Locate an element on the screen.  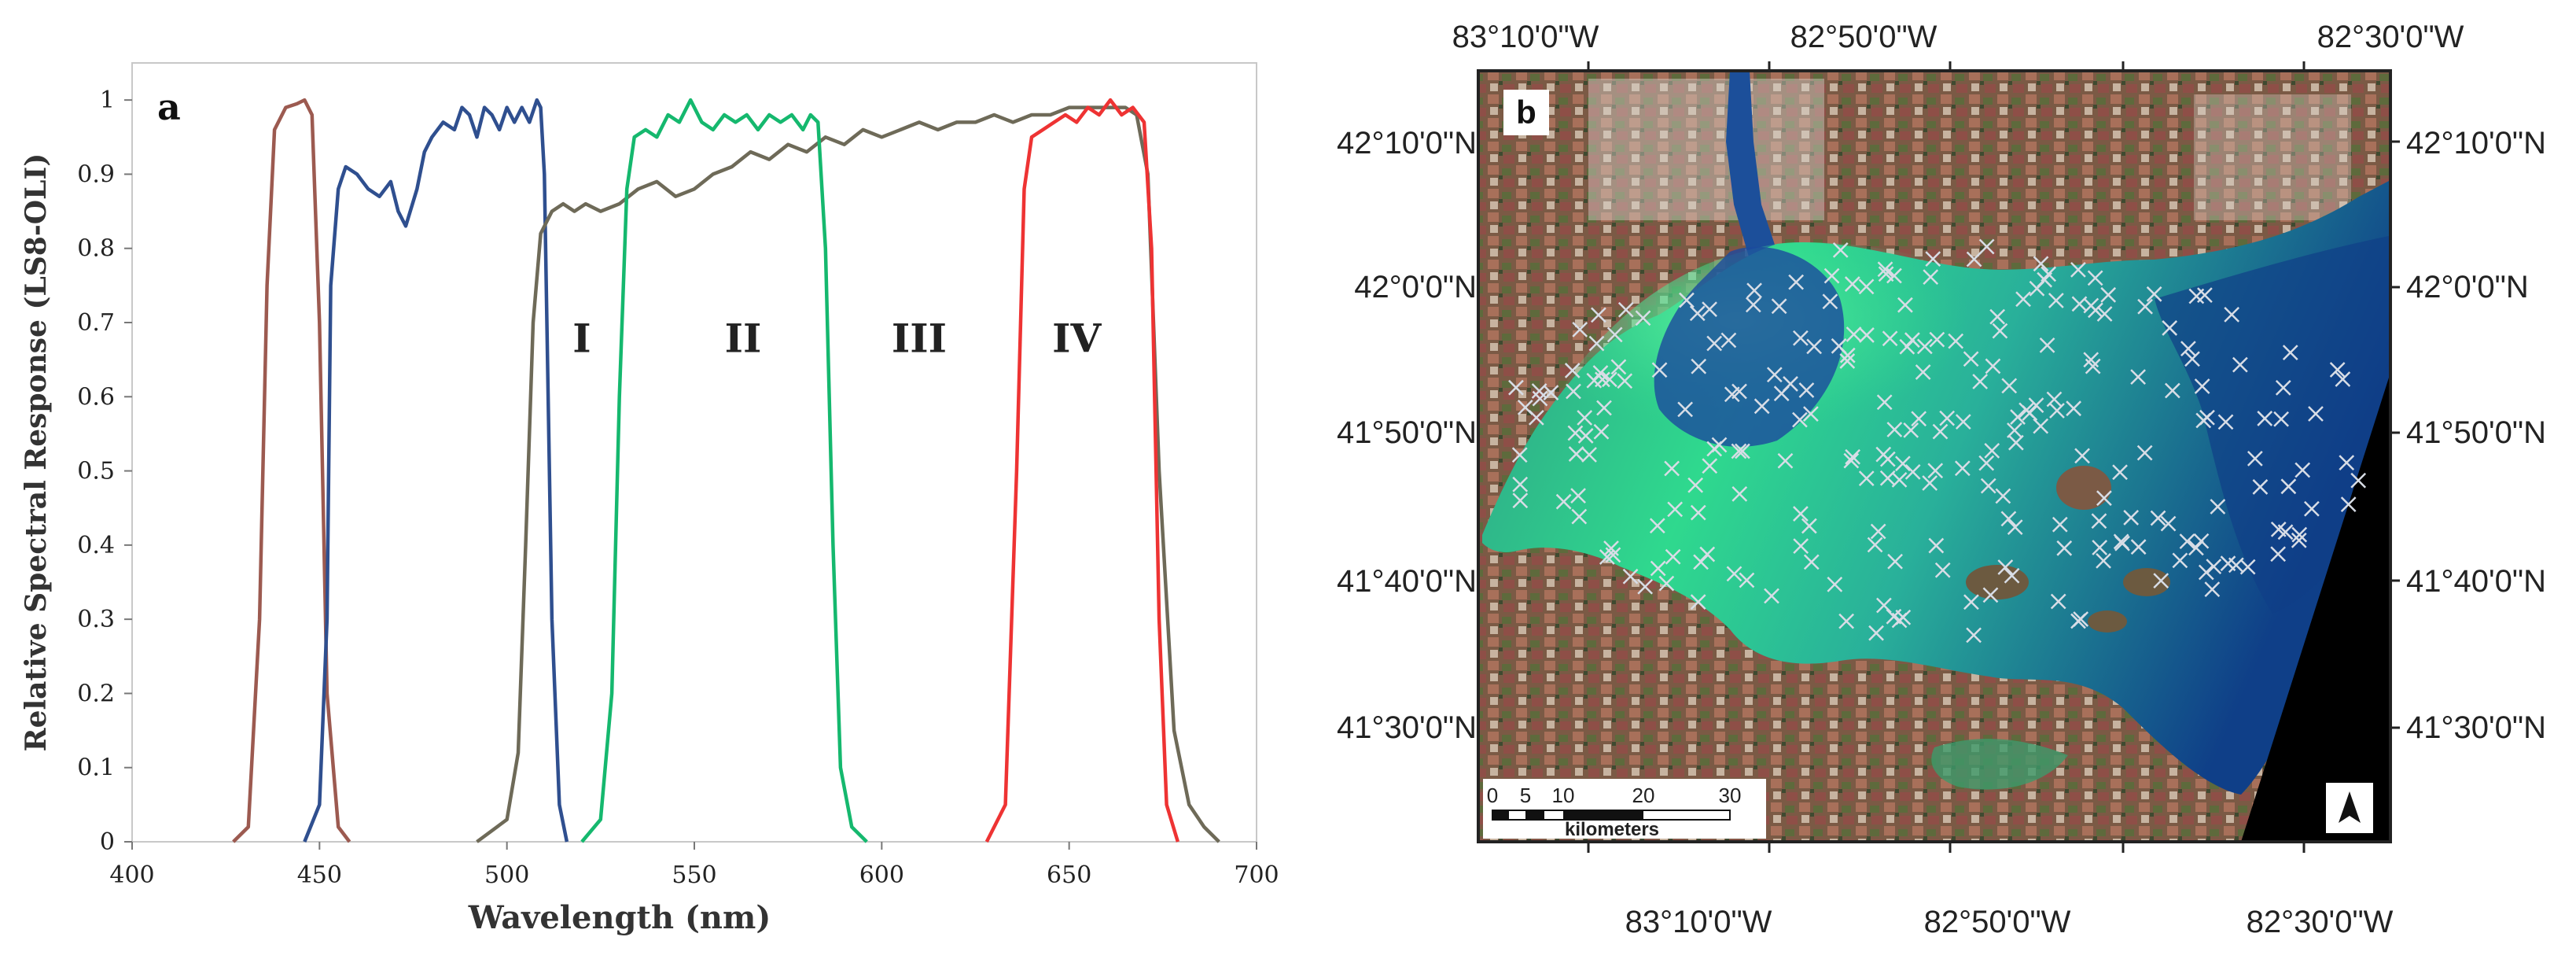
x-tick-label: 600 is located at coordinates (882, 875).